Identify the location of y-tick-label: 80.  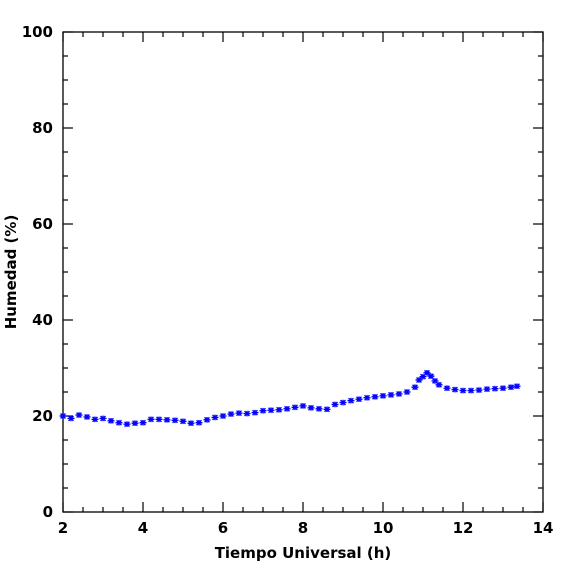
(42, 128).